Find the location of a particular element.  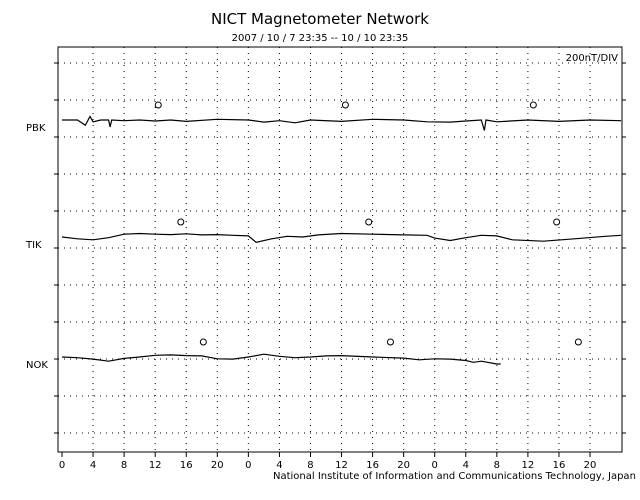

date-range: 2007 / 10 / 7 23:35 -- 10 / 10 23:35 is located at coordinates (320, 38).